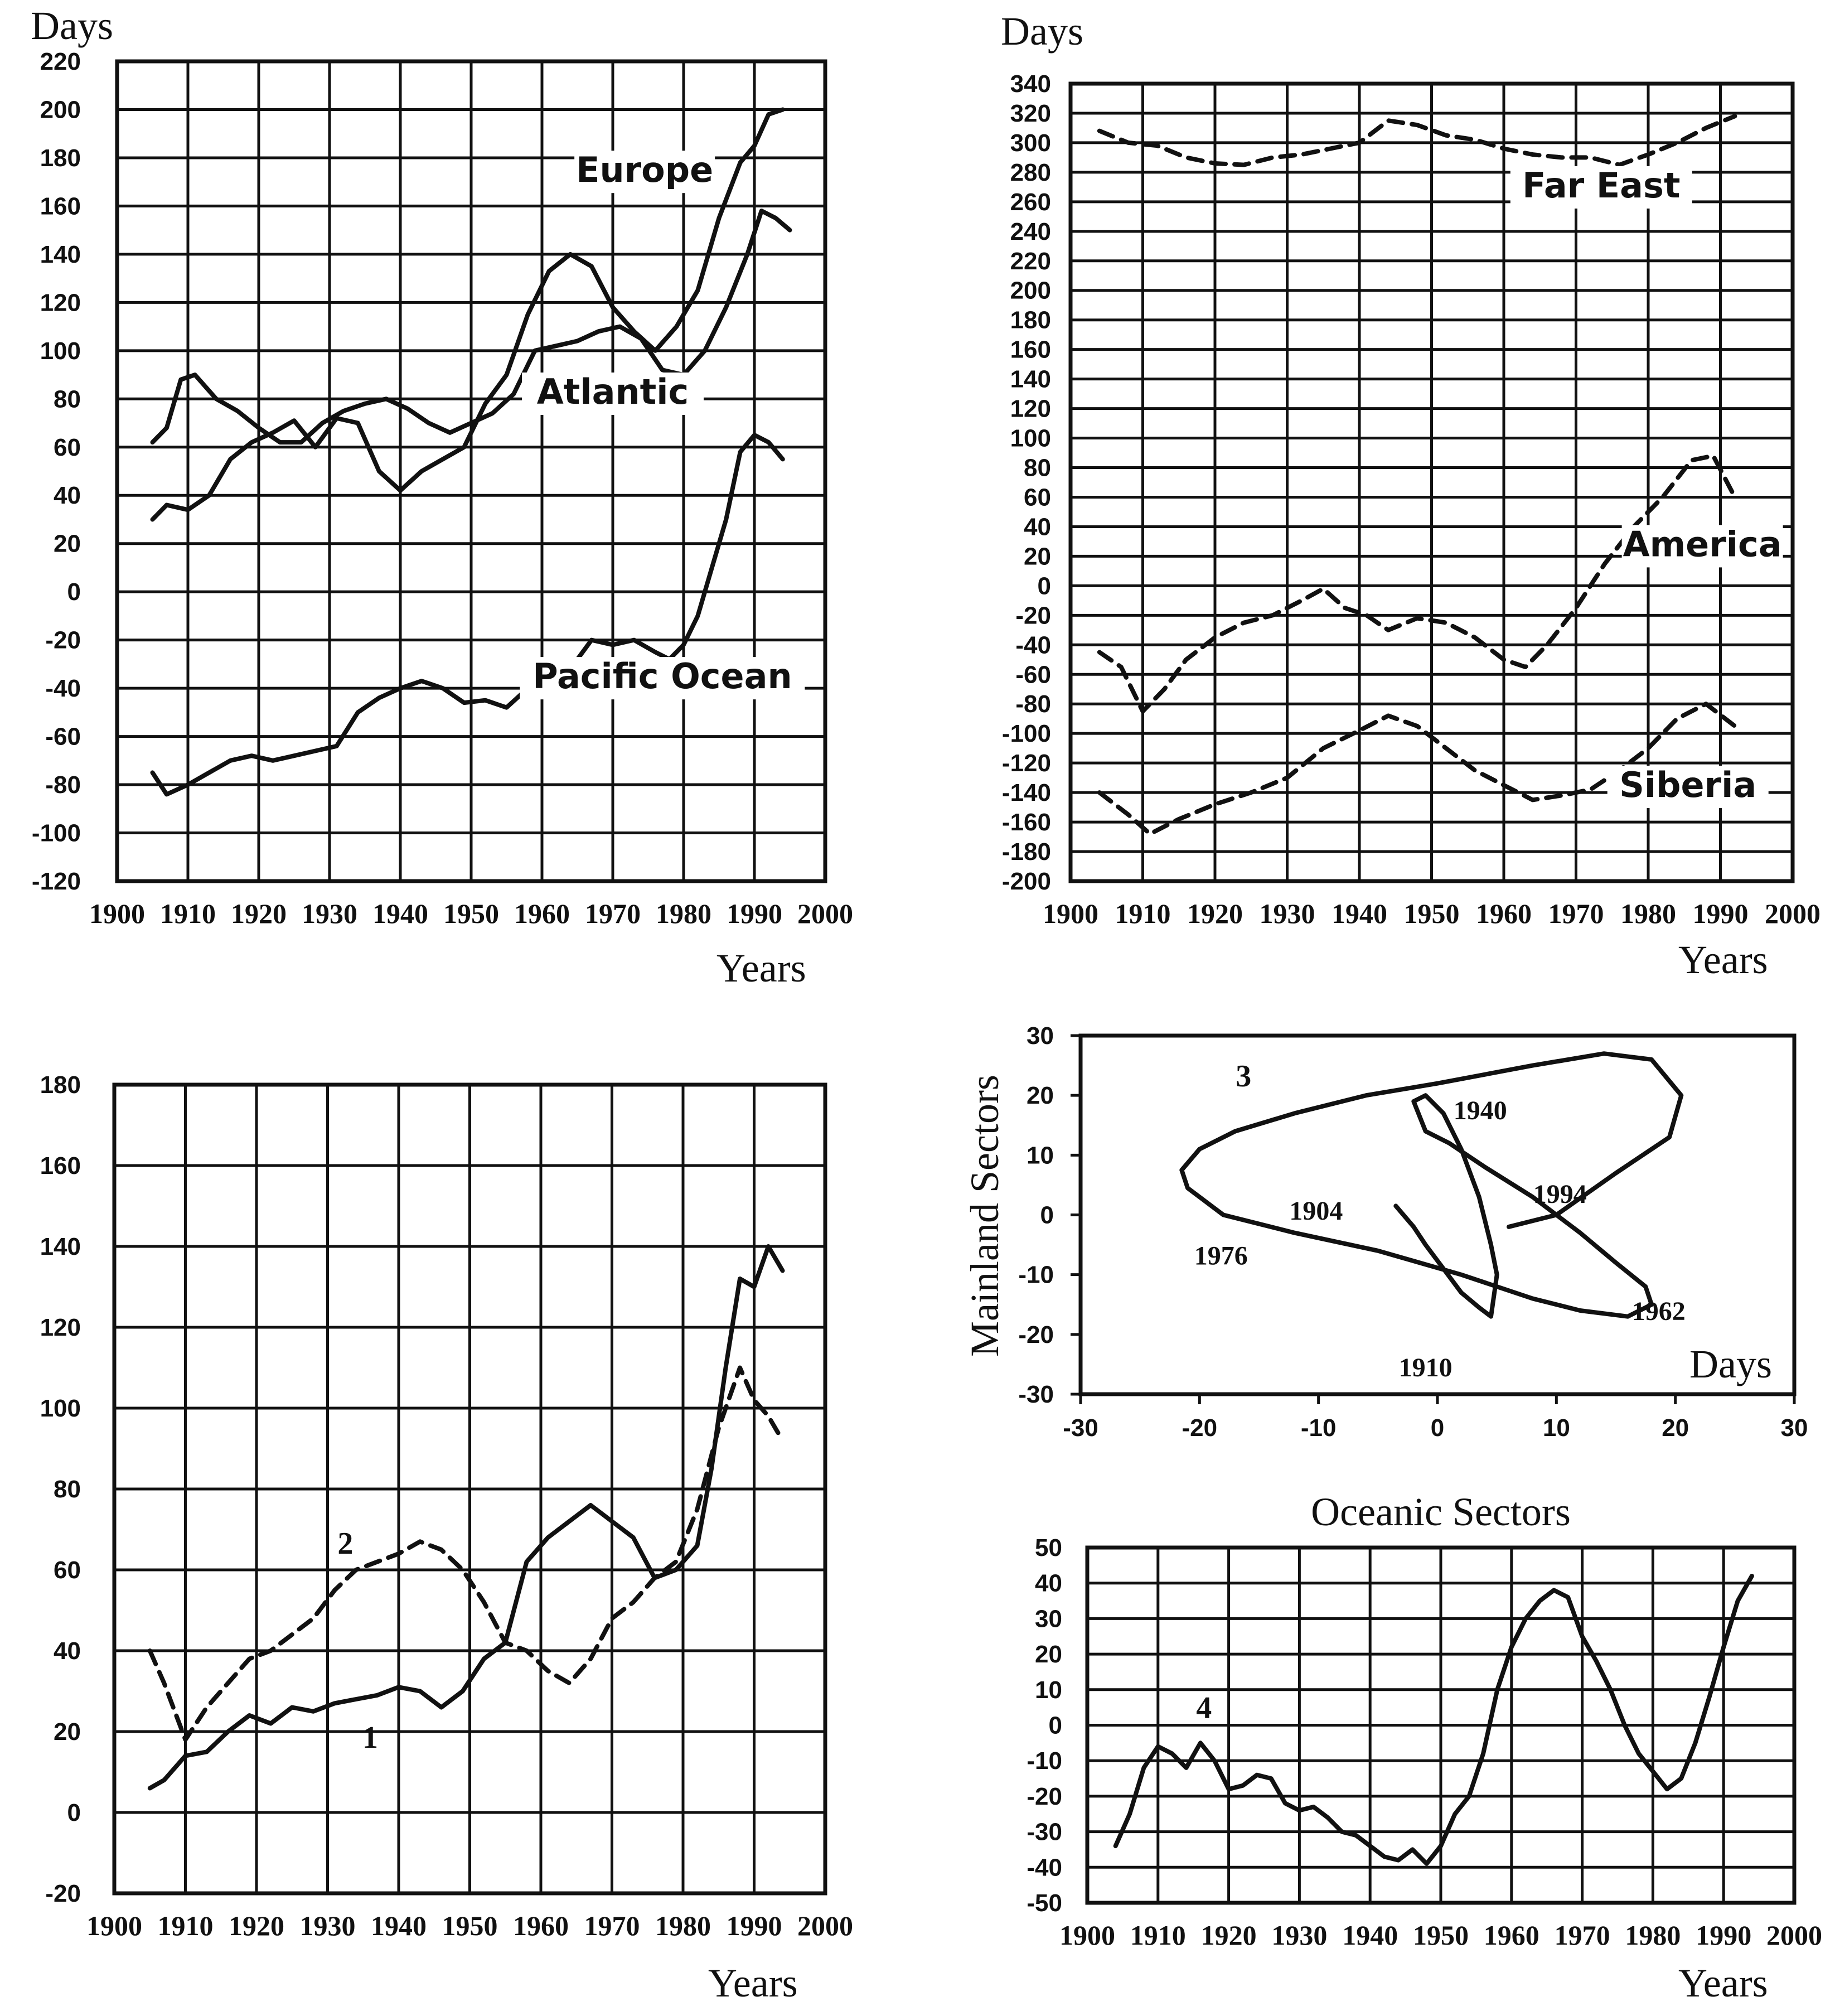 This screenshot has height=2016, width=1835. I want to click on y-tick-label: 280, so click(1030, 173).